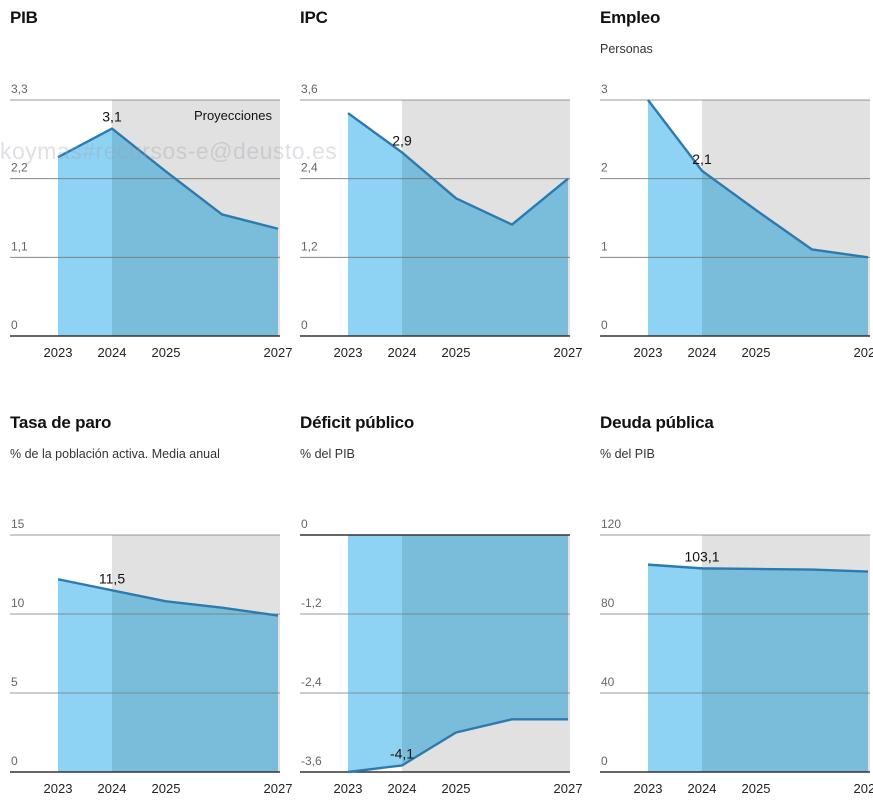 The image size is (873, 805). I want to click on y-tick-label: 5, so click(14, 682).